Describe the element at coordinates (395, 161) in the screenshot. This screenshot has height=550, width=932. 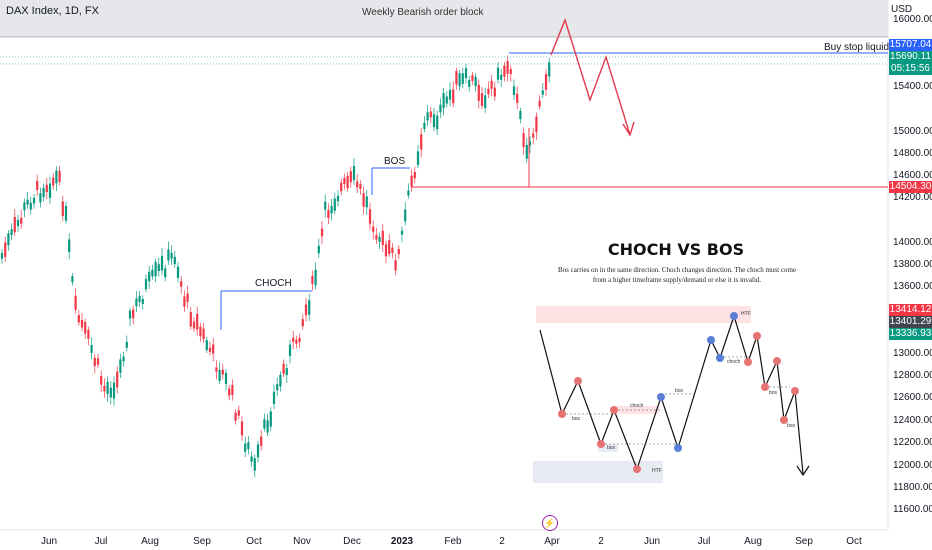
I see `bos-label: BOS` at that location.